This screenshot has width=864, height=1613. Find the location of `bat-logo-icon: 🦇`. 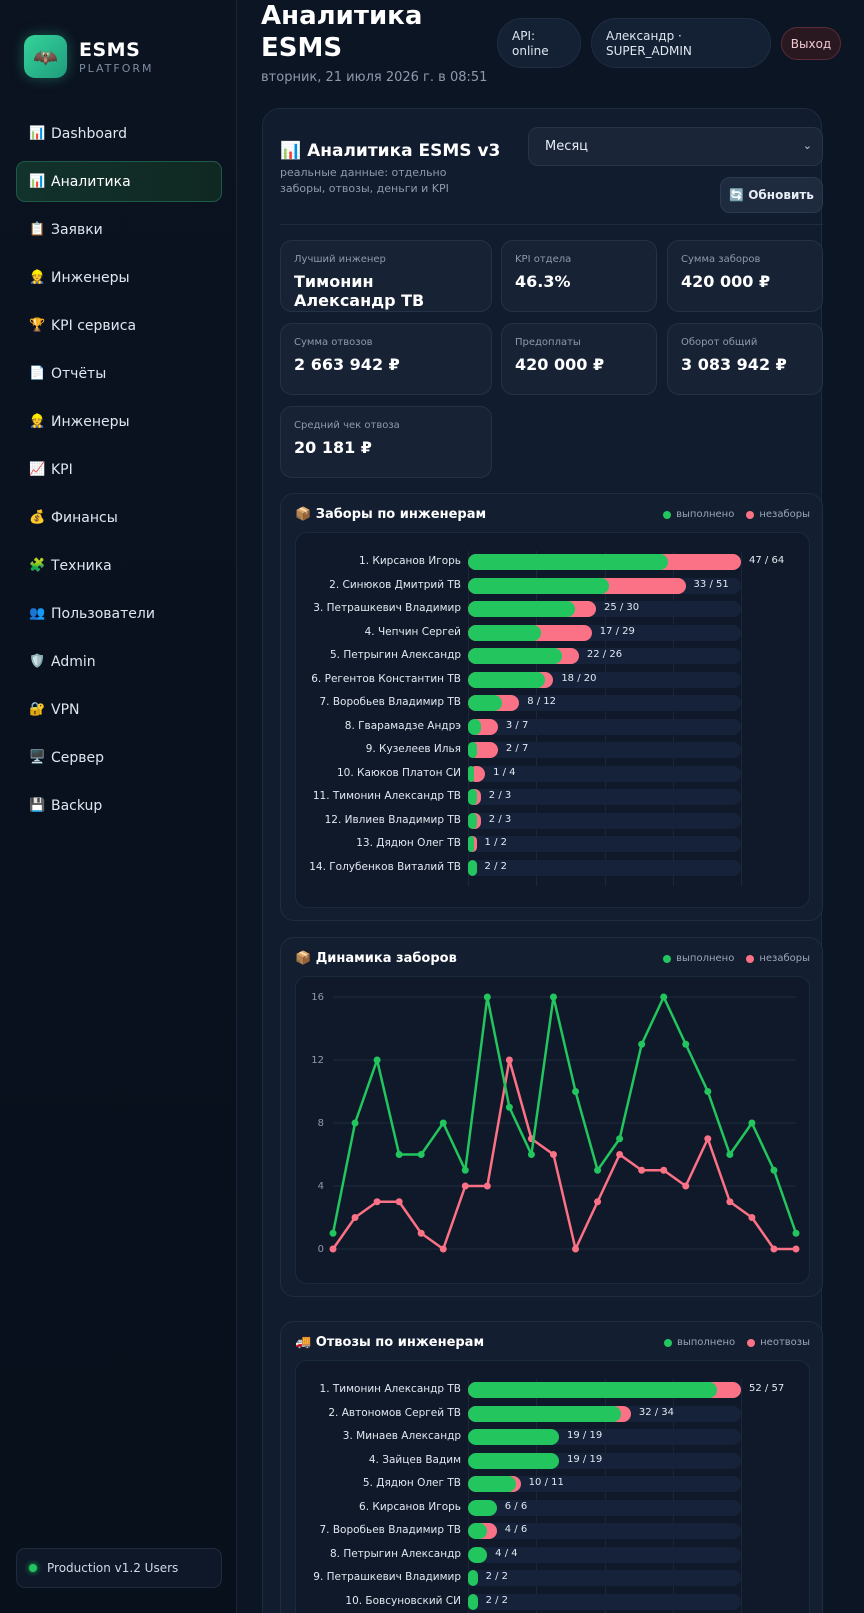

bat-logo-icon: 🦇 is located at coordinates (45, 56).